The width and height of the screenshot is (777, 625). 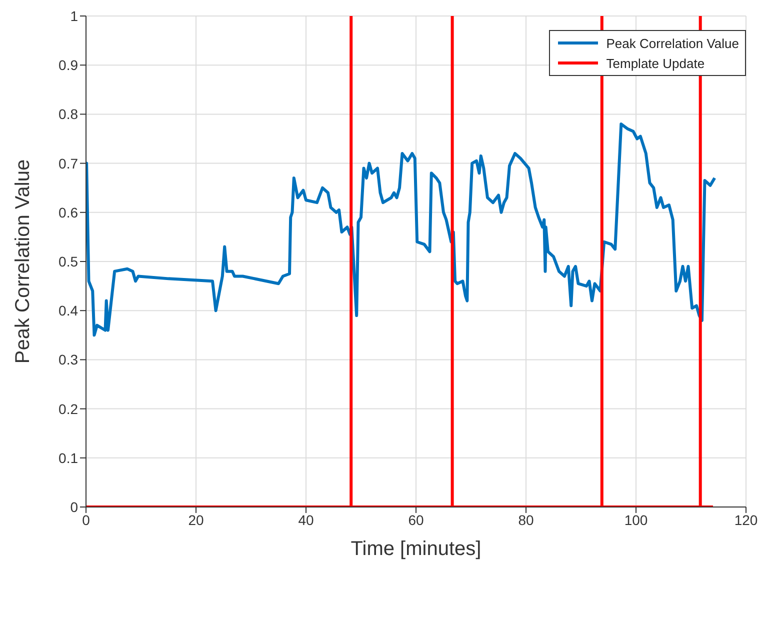 What do you see at coordinates (416, 549) in the screenshot?
I see `x-axis-title: Time [minutes]` at bounding box center [416, 549].